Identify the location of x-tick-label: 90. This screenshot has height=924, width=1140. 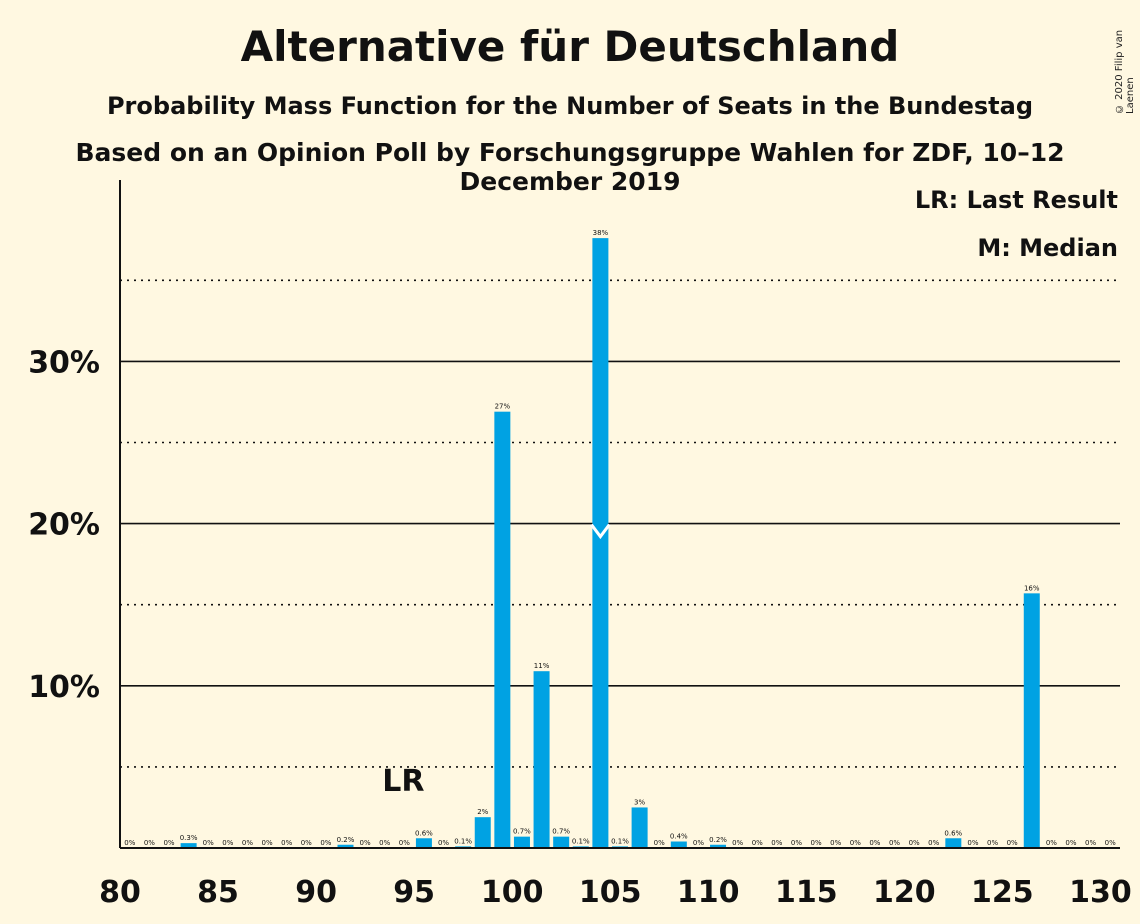
(316, 892).